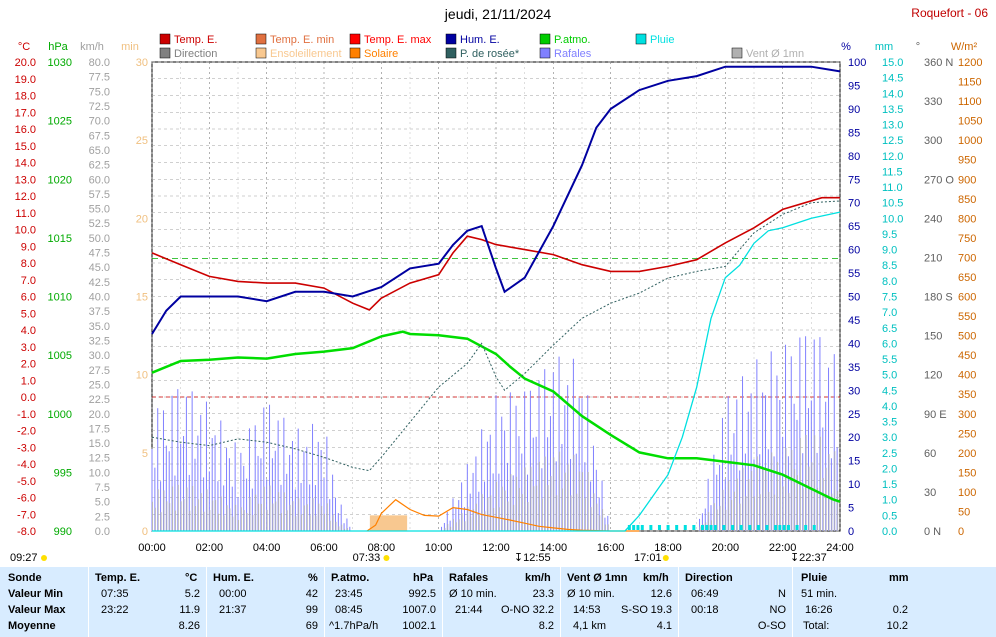 This screenshot has height=637, width=996. Describe the element at coordinates (63, 473) in the screenshot. I see `press-tick: 995` at that location.